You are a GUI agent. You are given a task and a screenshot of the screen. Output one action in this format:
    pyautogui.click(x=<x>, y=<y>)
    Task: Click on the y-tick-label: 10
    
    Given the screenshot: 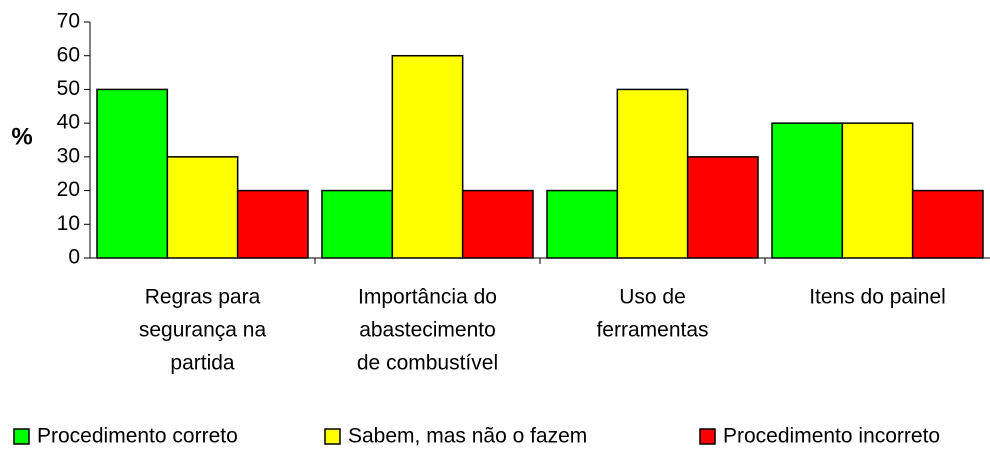 What is the action you would take?
    pyautogui.click(x=68, y=223)
    